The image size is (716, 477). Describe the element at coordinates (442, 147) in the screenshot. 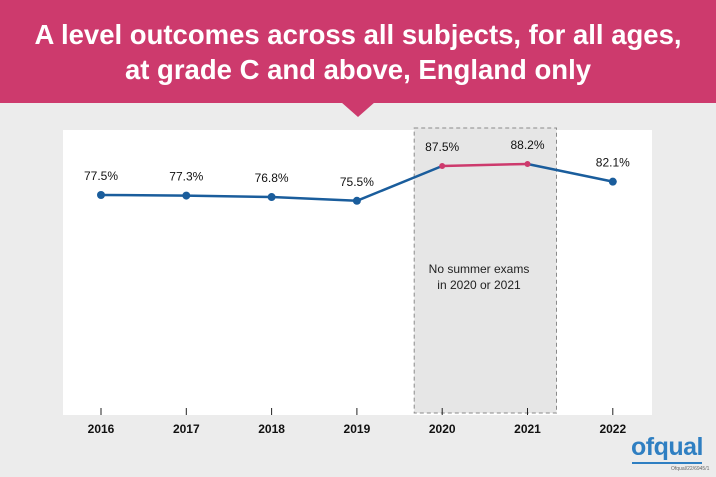

I see `data-label-2020: 87.5%` at that location.